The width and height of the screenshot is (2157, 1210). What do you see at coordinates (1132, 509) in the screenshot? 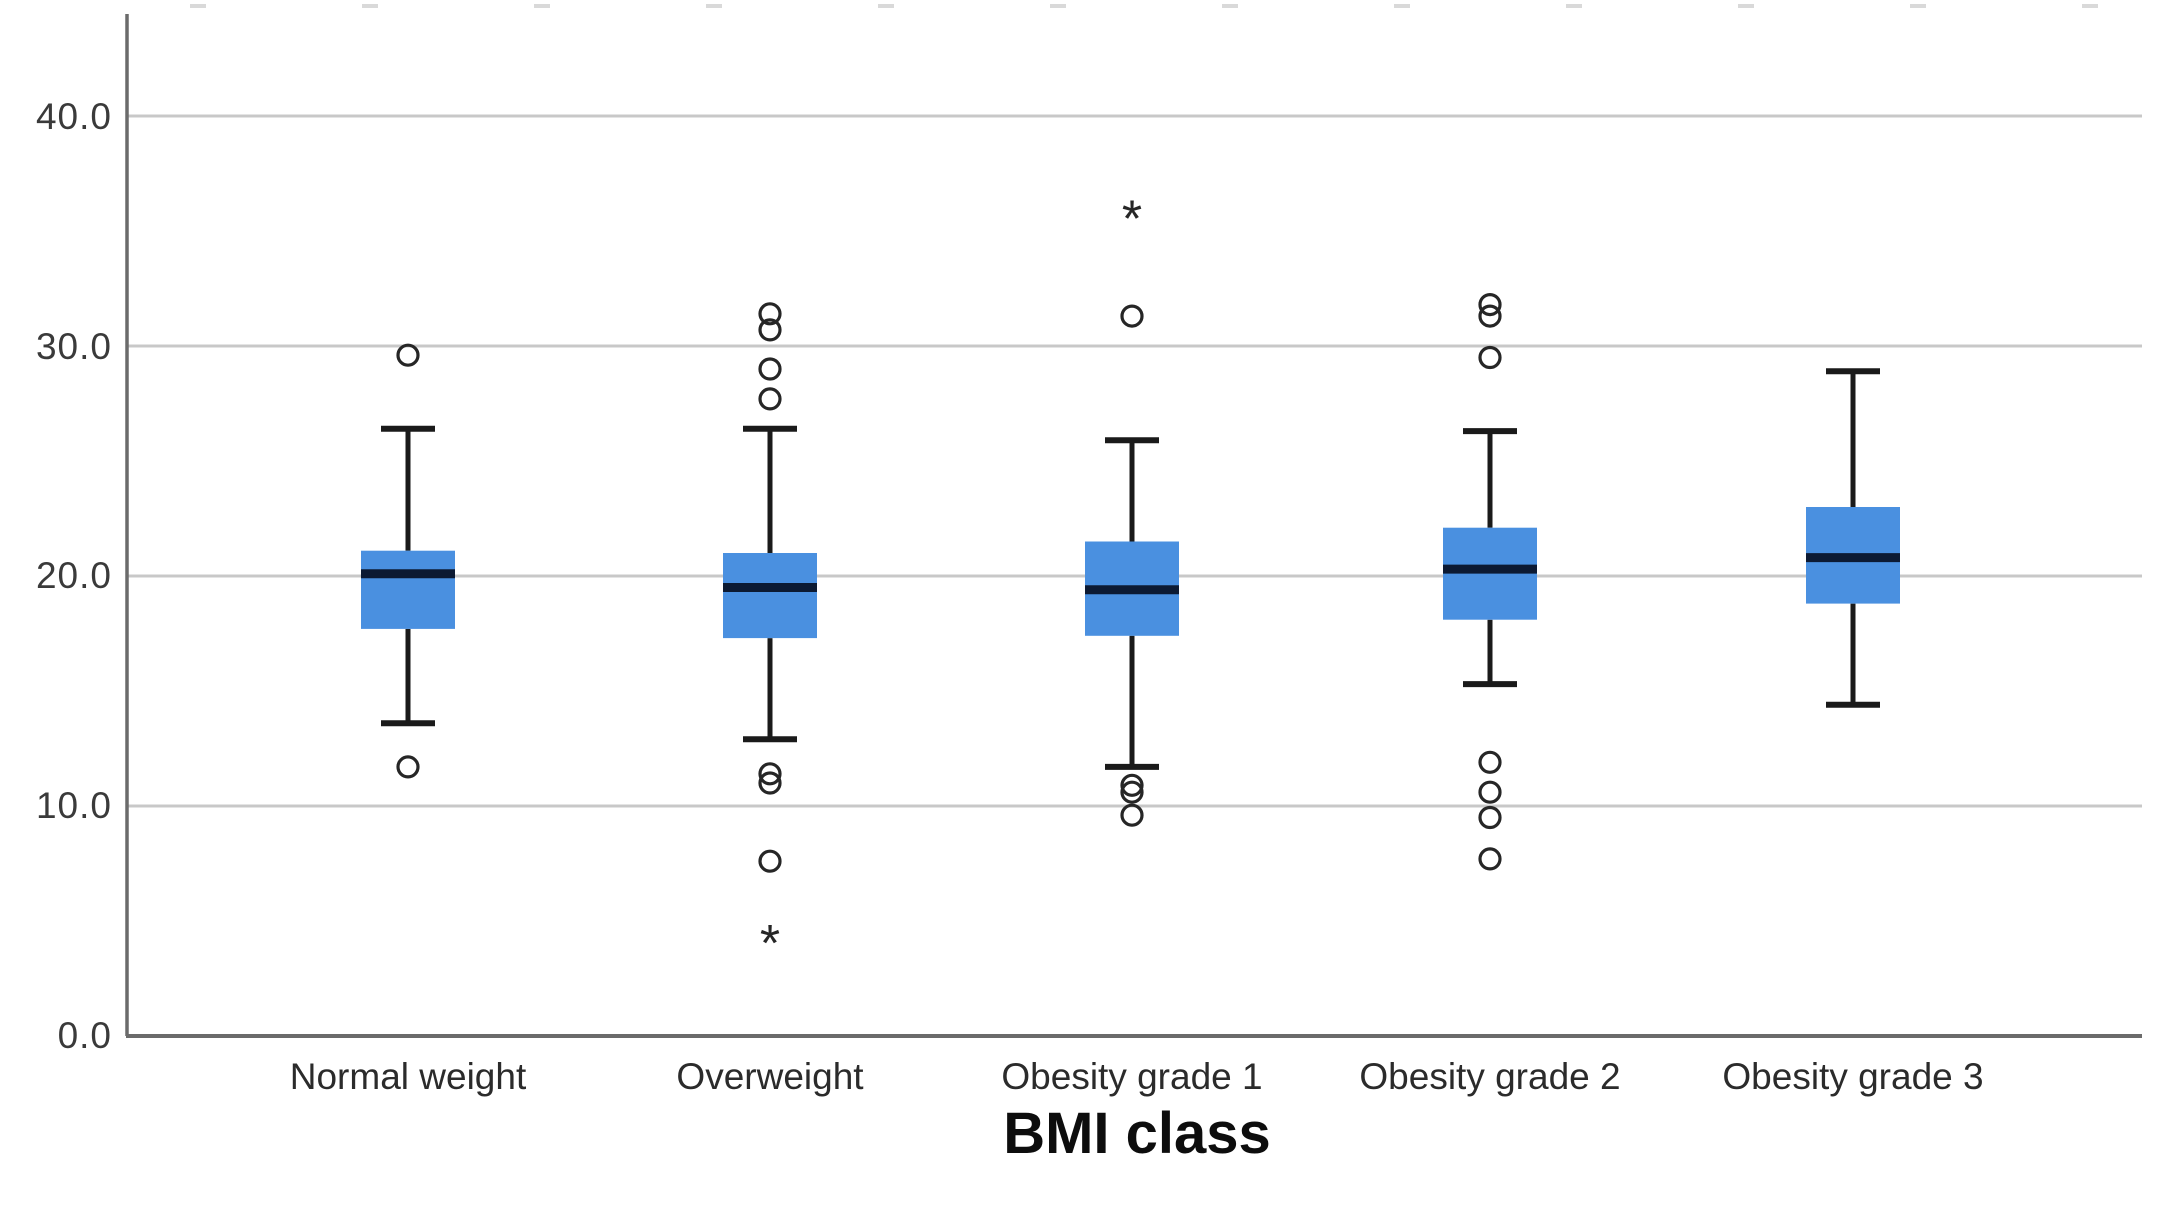
I see `boxplot-obesity-grade-1: *` at bounding box center [1132, 509].